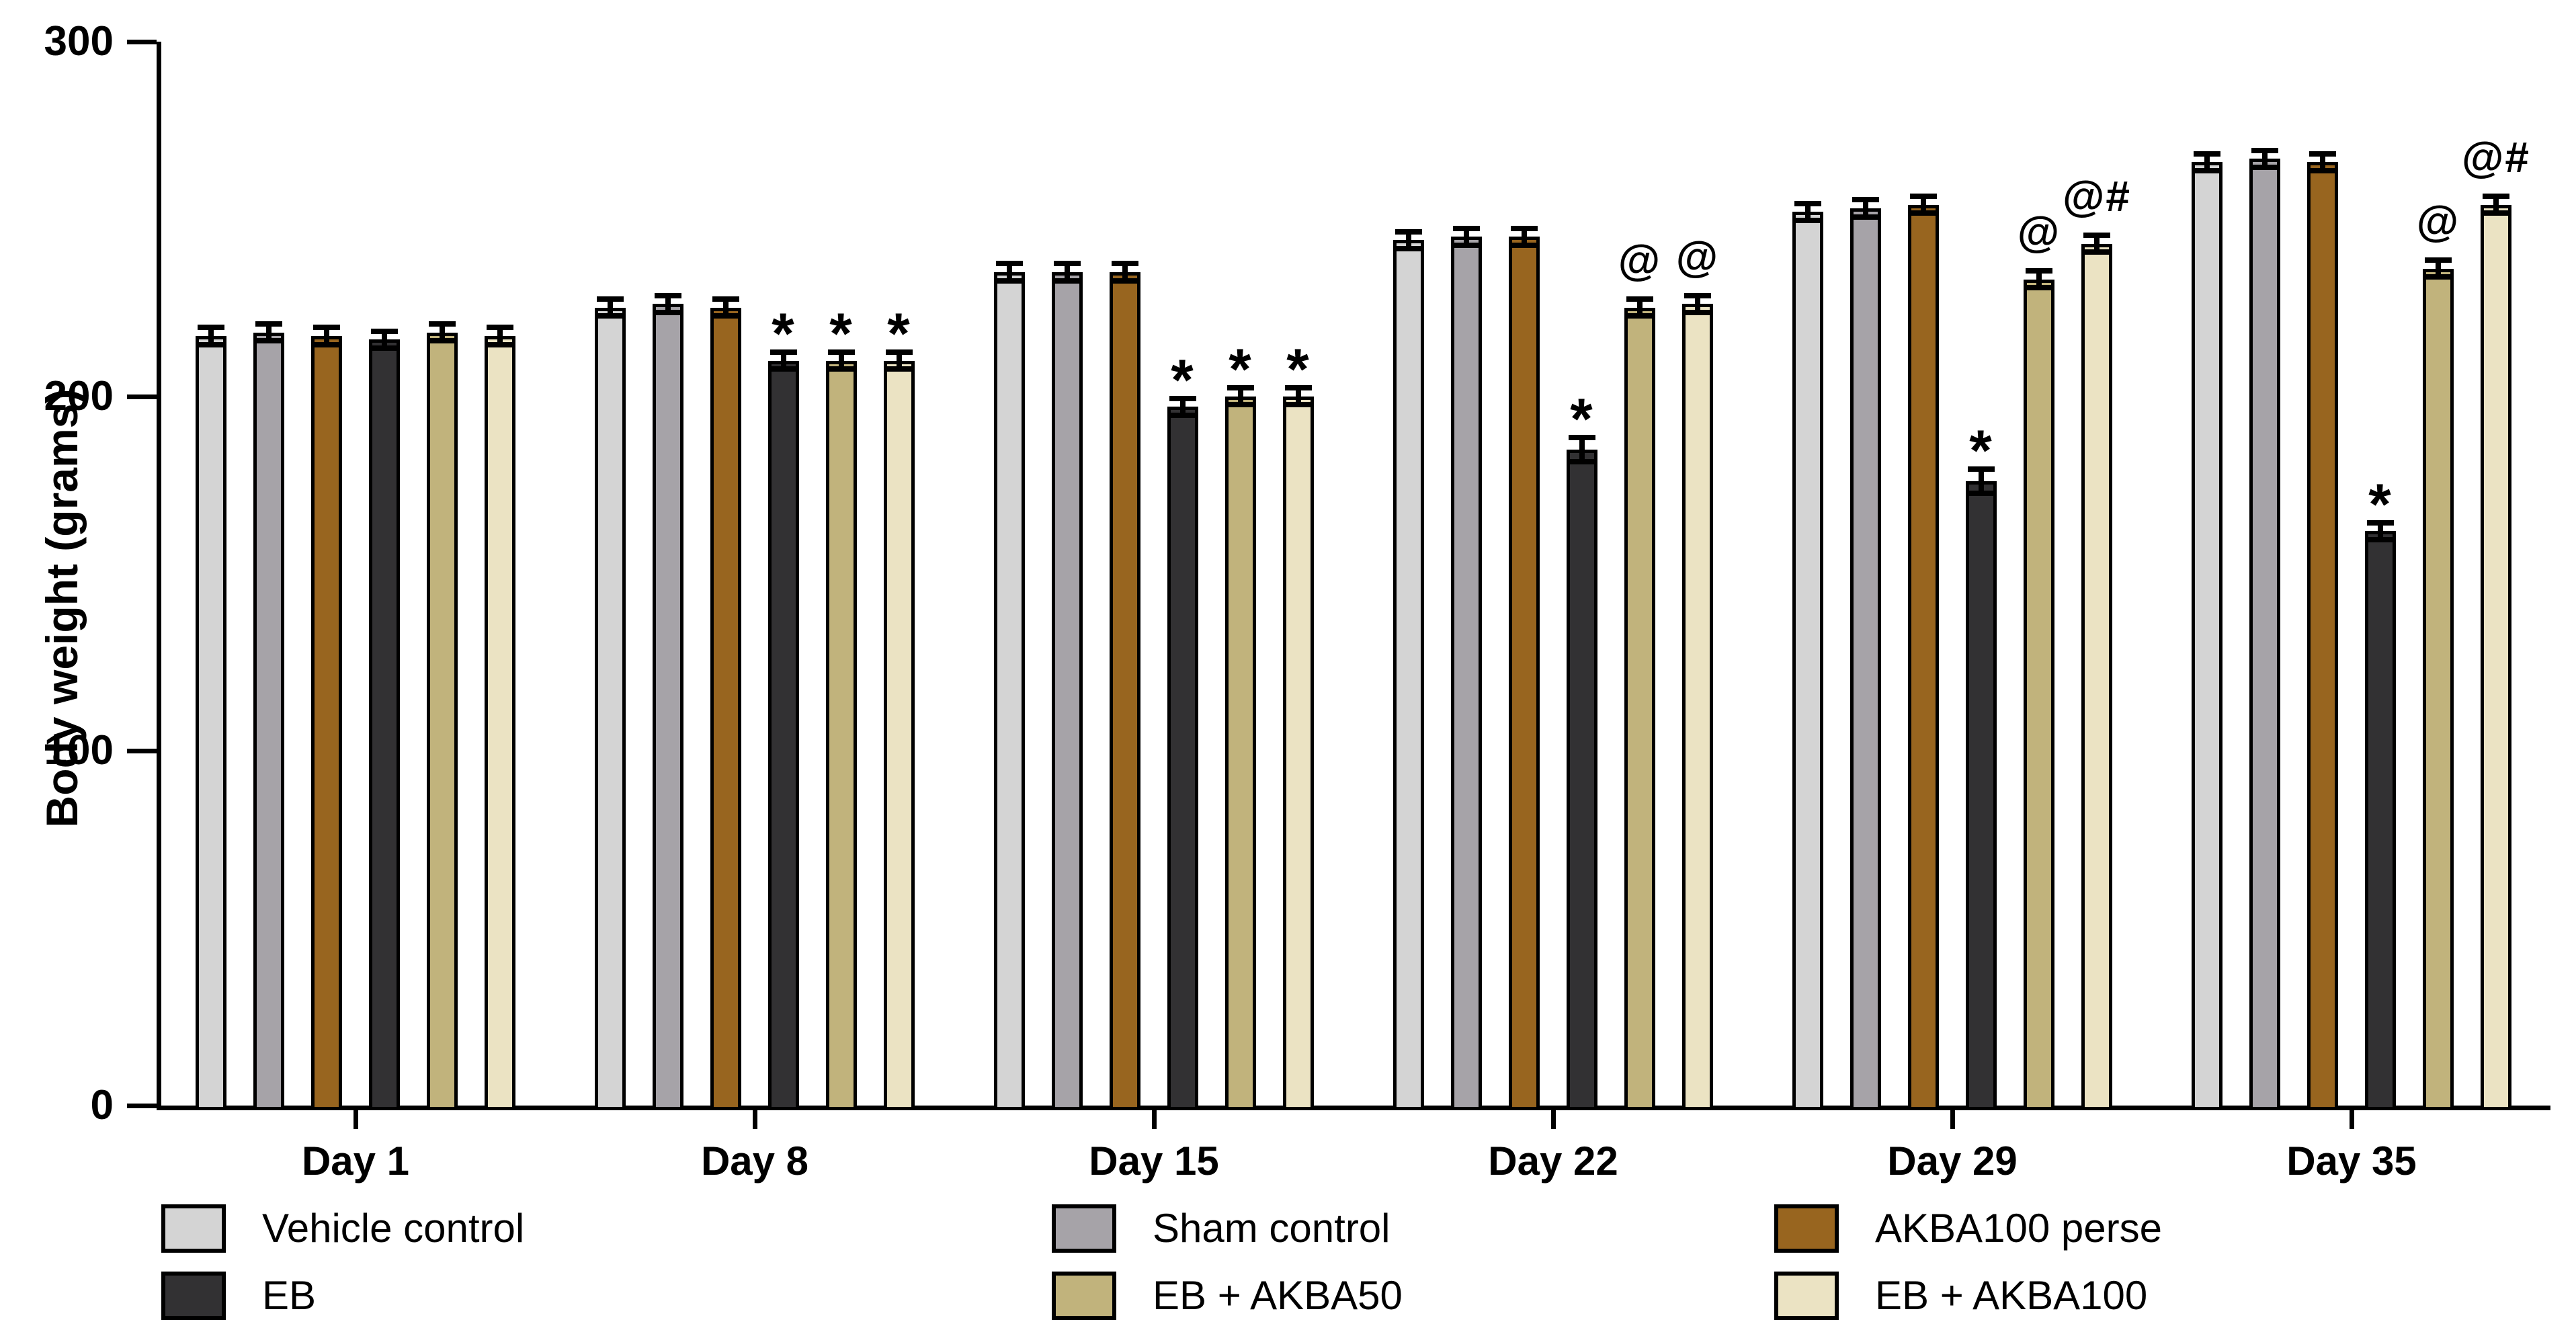 This screenshot has height=1328, width=2576. What do you see at coordinates (79, 750) in the screenshot?
I see `y-tick-label: 100` at bounding box center [79, 750].